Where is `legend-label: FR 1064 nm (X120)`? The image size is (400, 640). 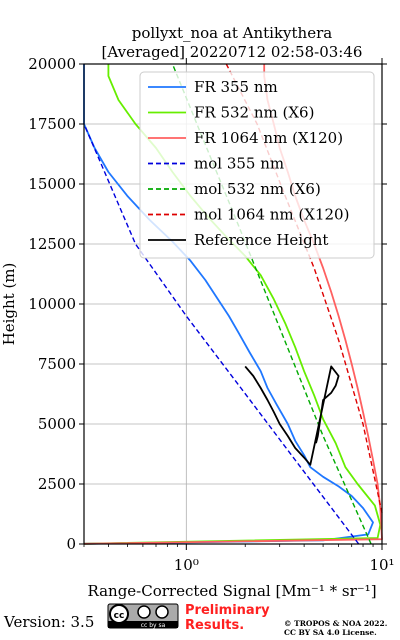
legend-label: FR 1064 nm (X120) is located at coordinates (268, 138).